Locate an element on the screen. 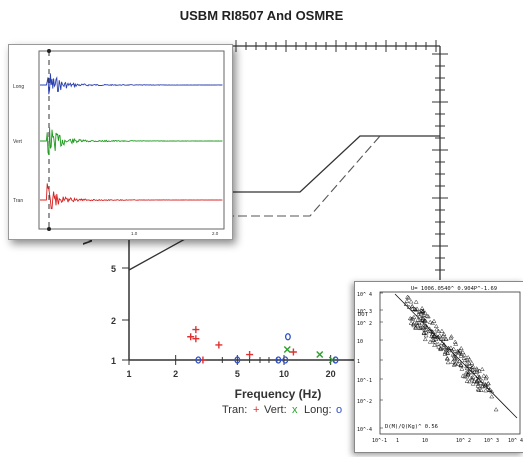 Image resolution: width=523 pixels, height=457 pixels. regression-x-tick: 10 is located at coordinates (425, 441).